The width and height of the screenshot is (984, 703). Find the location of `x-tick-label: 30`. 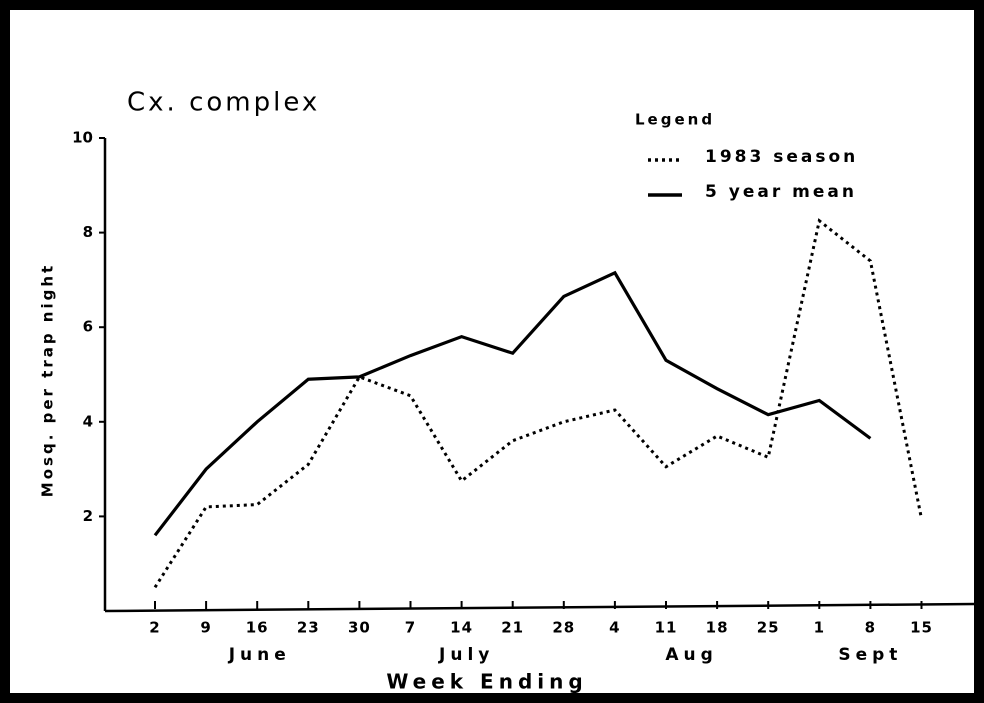

x-tick-label: 30 is located at coordinates (359, 628).